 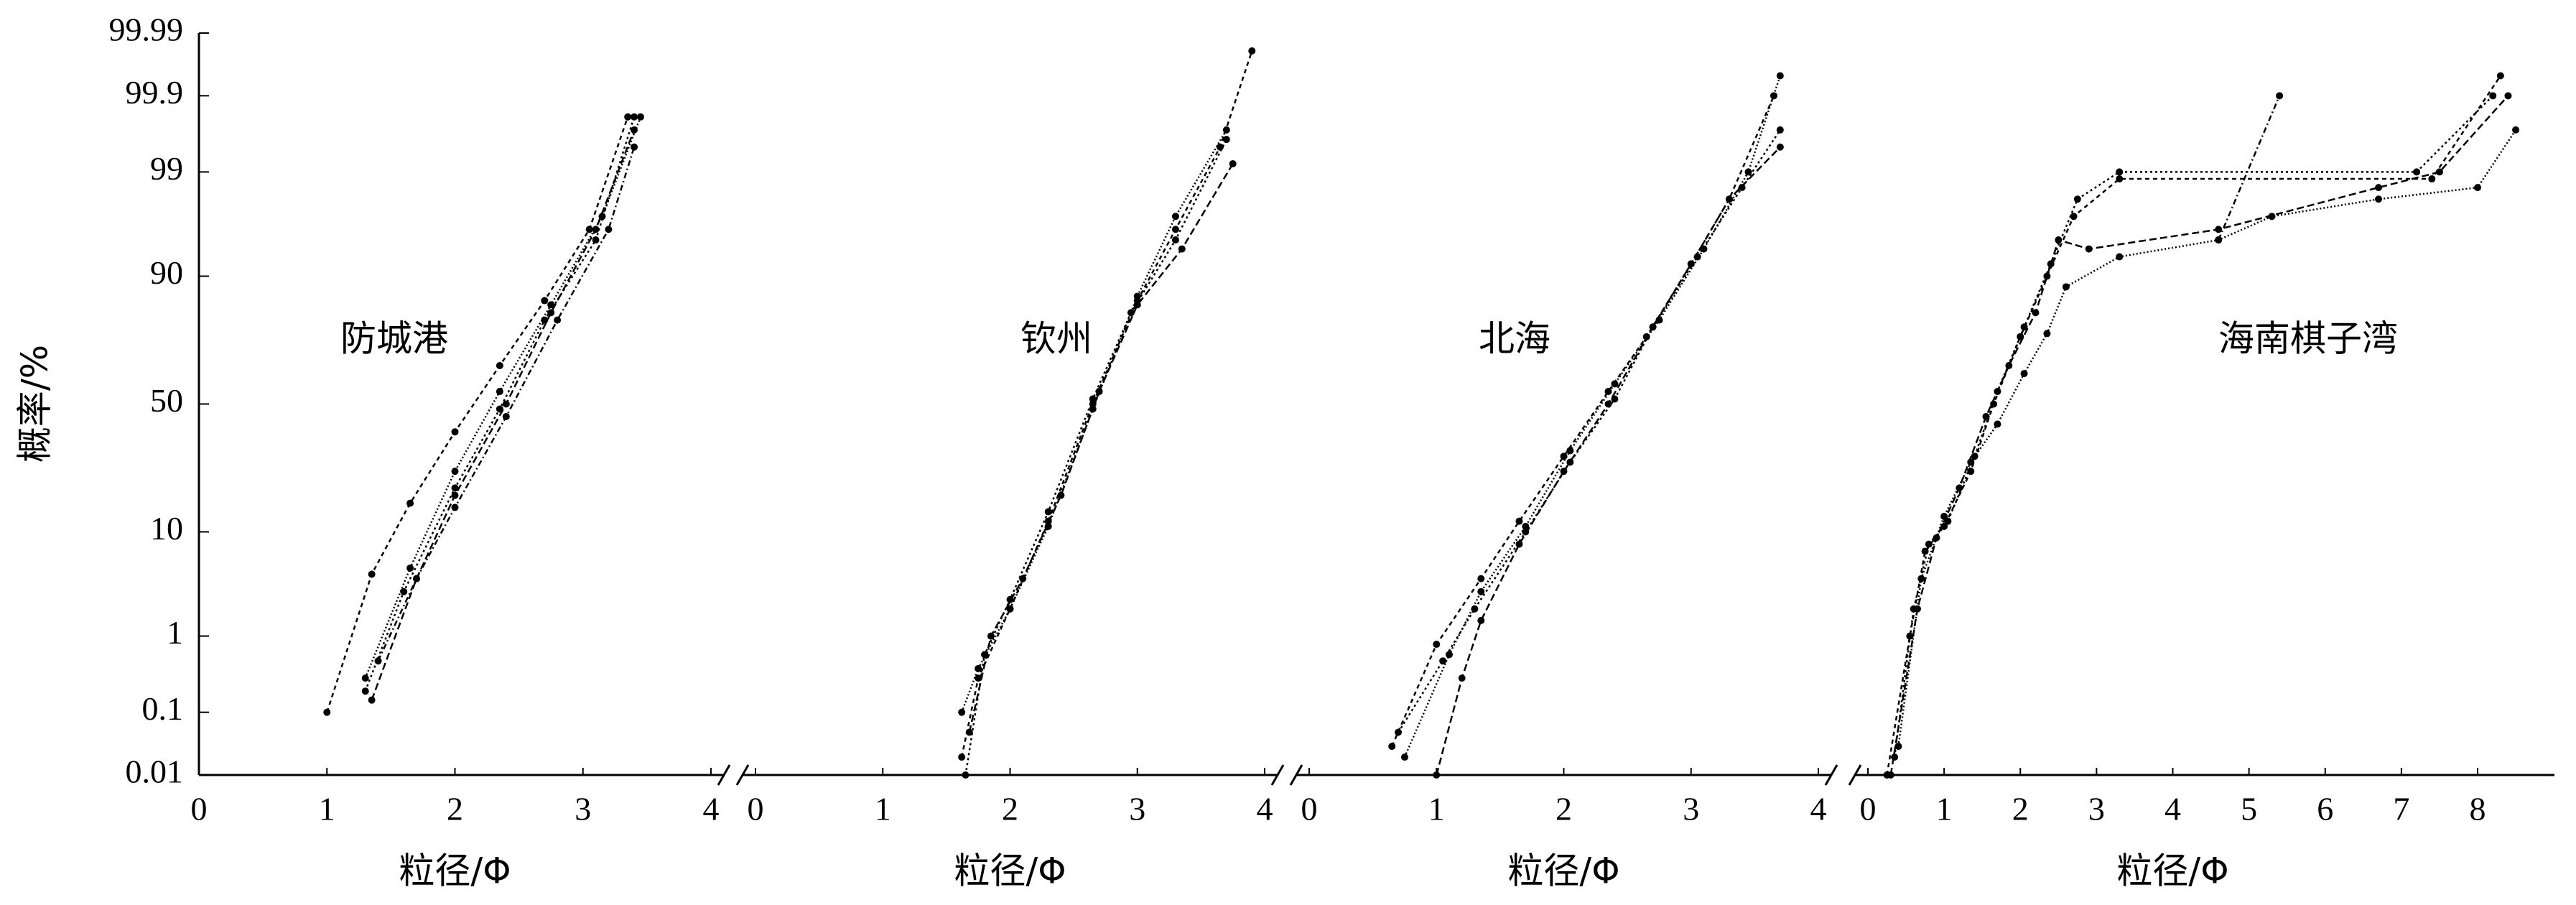 What do you see at coordinates (166, 400) in the screenshot?
I see `y-tick-label: 50` at bounding box center [166, 400].